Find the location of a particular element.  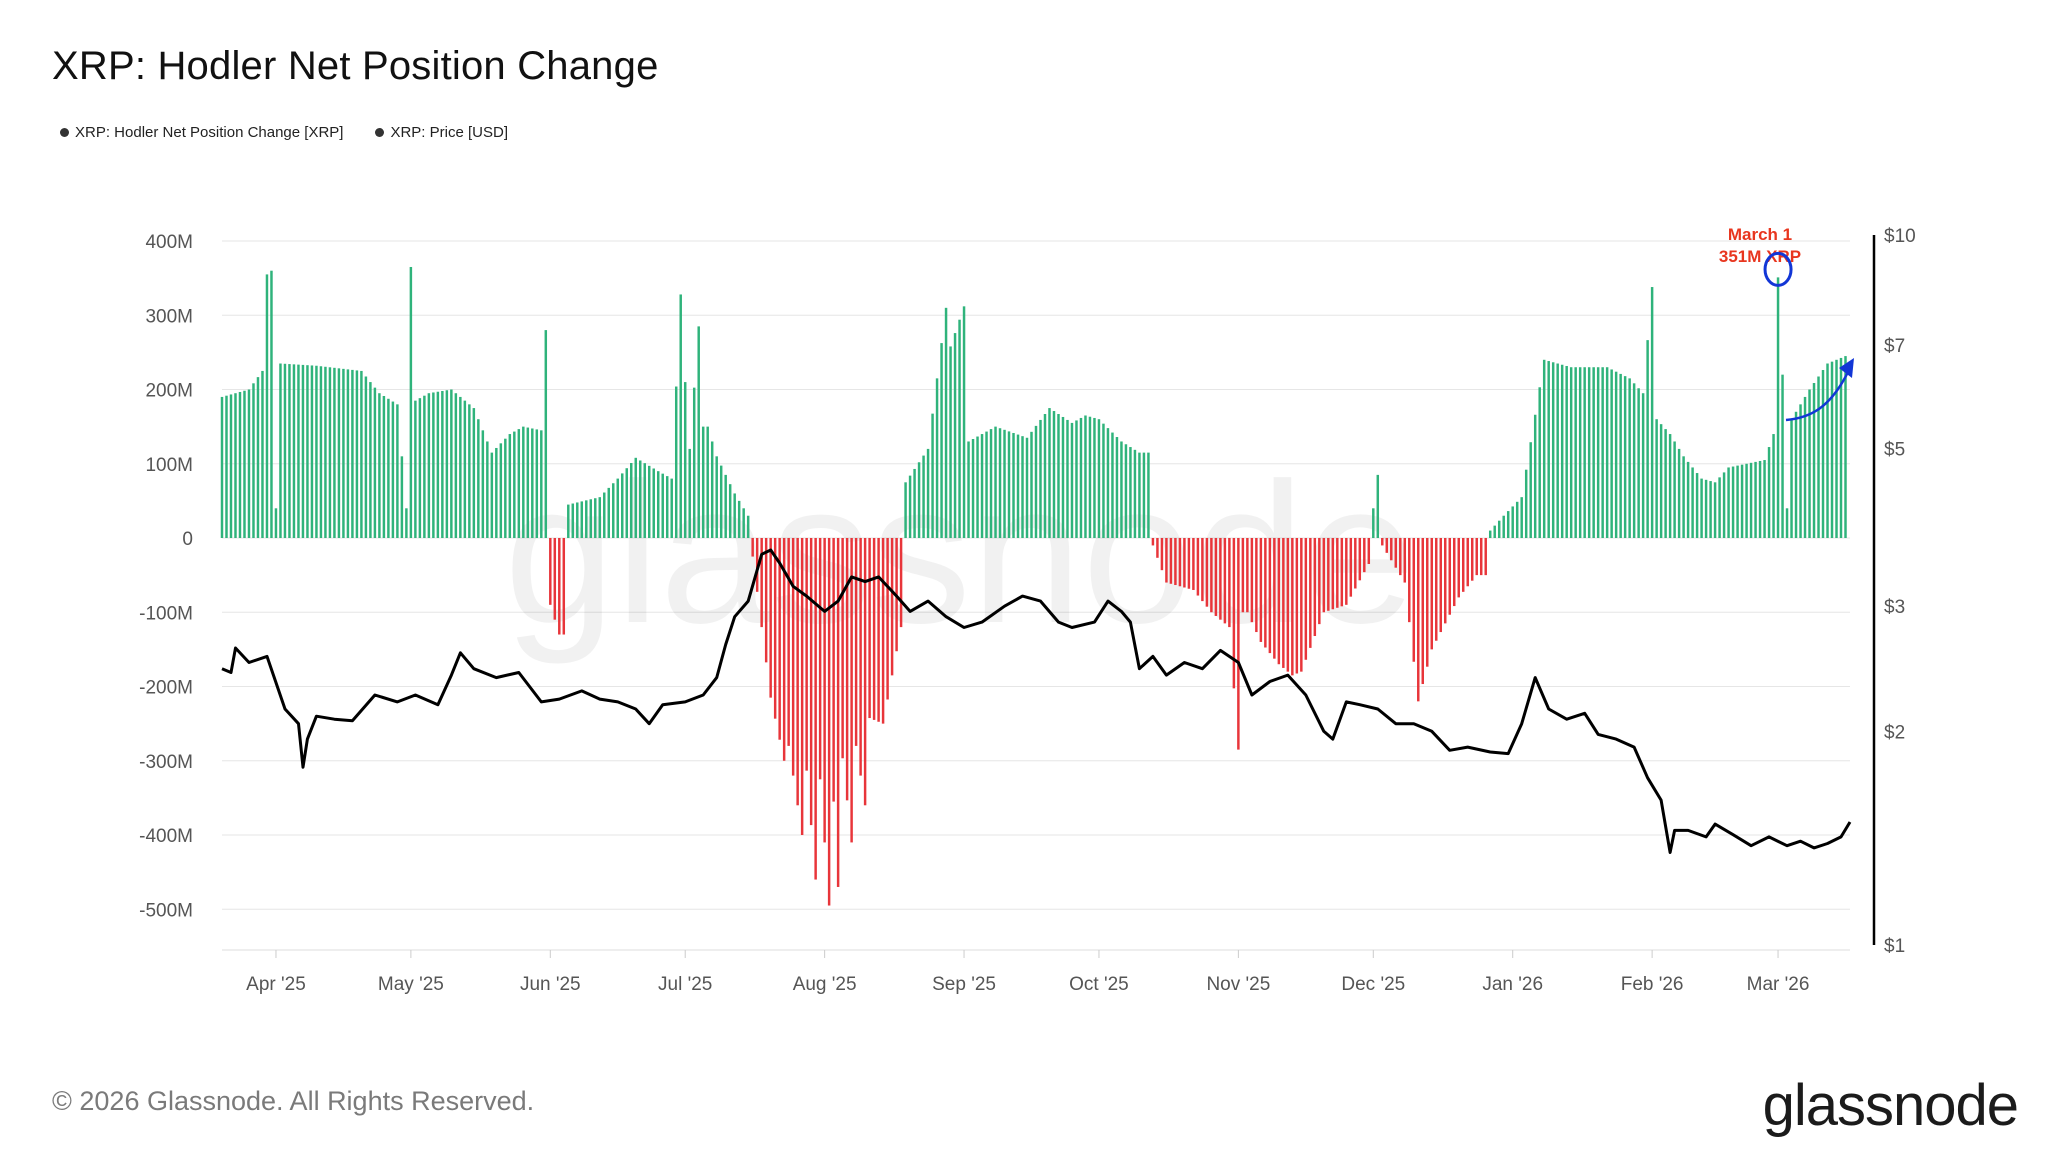

y-right-tick-label: $7 is located at coordinates (1894, 346).